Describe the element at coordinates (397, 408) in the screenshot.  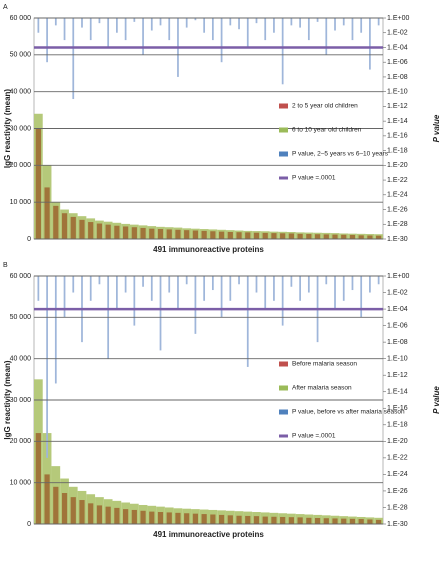
I see `y2-tick-label: 1.E-16` at that location.